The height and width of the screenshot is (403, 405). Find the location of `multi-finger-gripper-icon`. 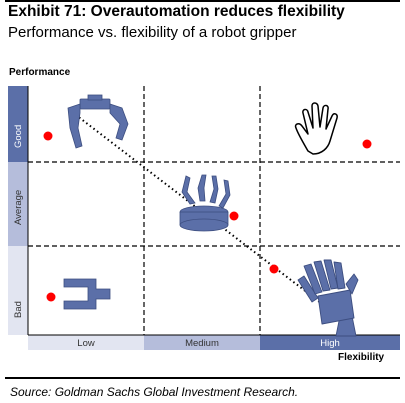

multi-finger-gripper-icon is located at coordinates (205, 203).